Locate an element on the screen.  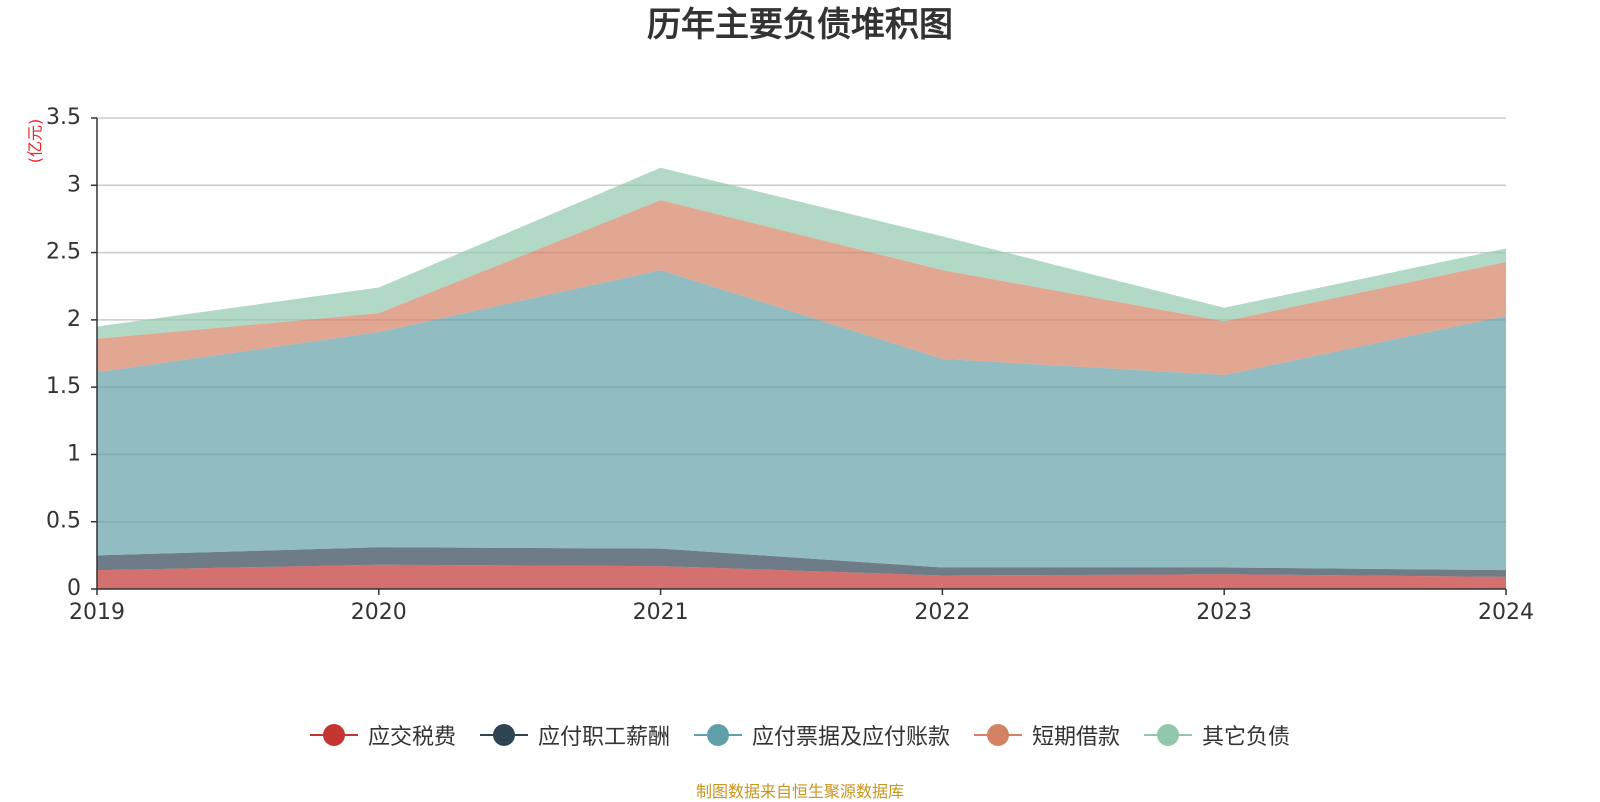
legend-item: 应交税费 is located at coordinates (382, 735).